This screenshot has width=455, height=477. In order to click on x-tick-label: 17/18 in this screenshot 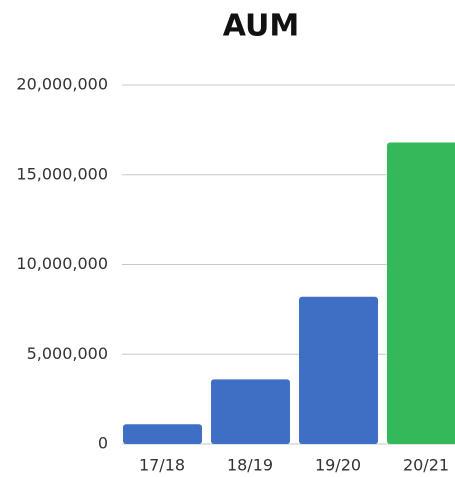, I will do `click(162, 465)`.